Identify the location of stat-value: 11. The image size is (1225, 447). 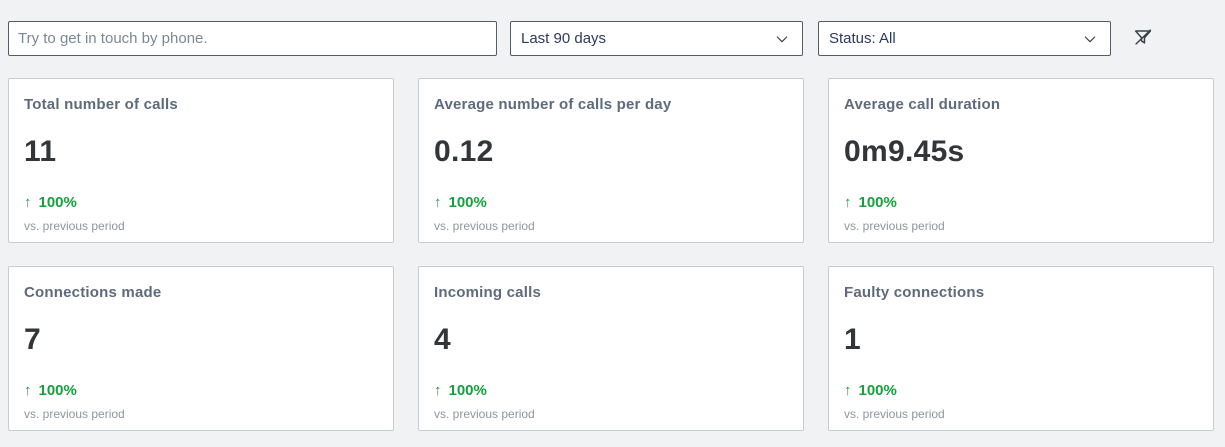
(40, 151).